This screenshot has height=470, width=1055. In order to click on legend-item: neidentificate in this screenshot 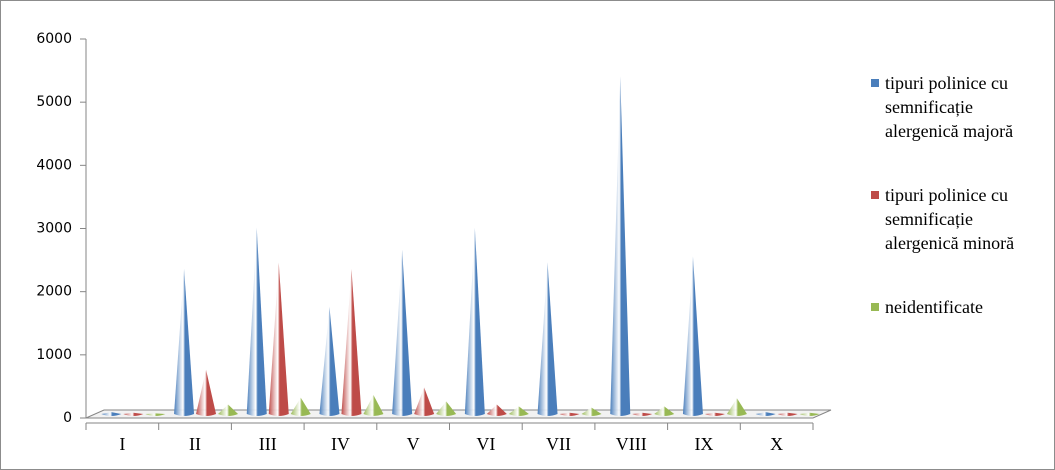, I will do `click(959, 307)`.